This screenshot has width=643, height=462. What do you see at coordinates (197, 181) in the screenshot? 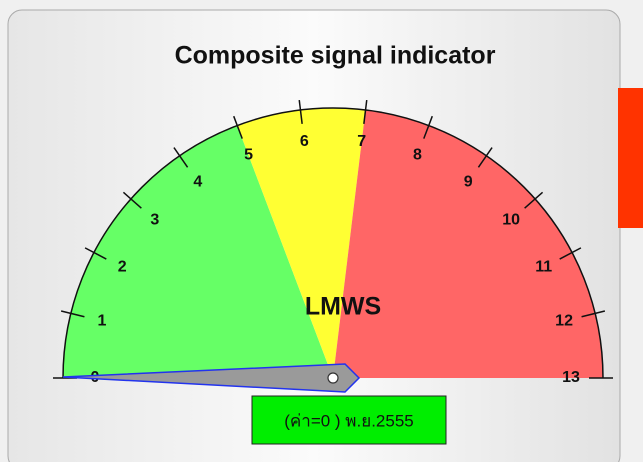
I see `gauge-tick-label: 4` at bounding box center [197, 181].